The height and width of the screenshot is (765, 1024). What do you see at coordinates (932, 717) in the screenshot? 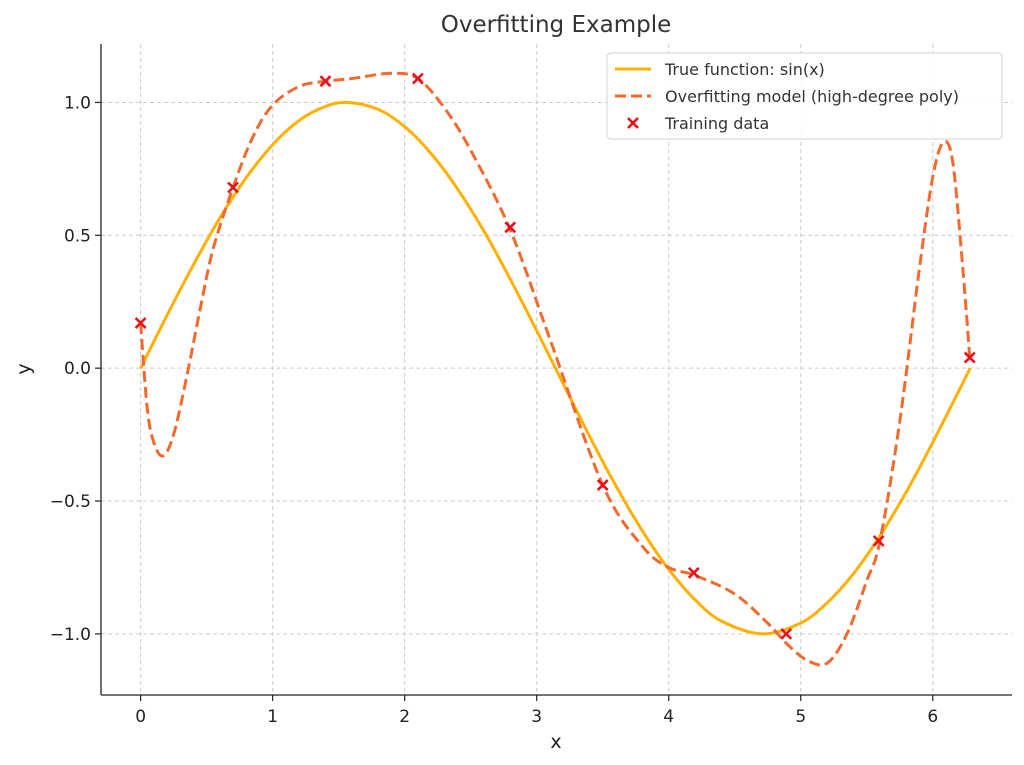
I see `x-tick-label: 6` at bounding box center [932, 717].